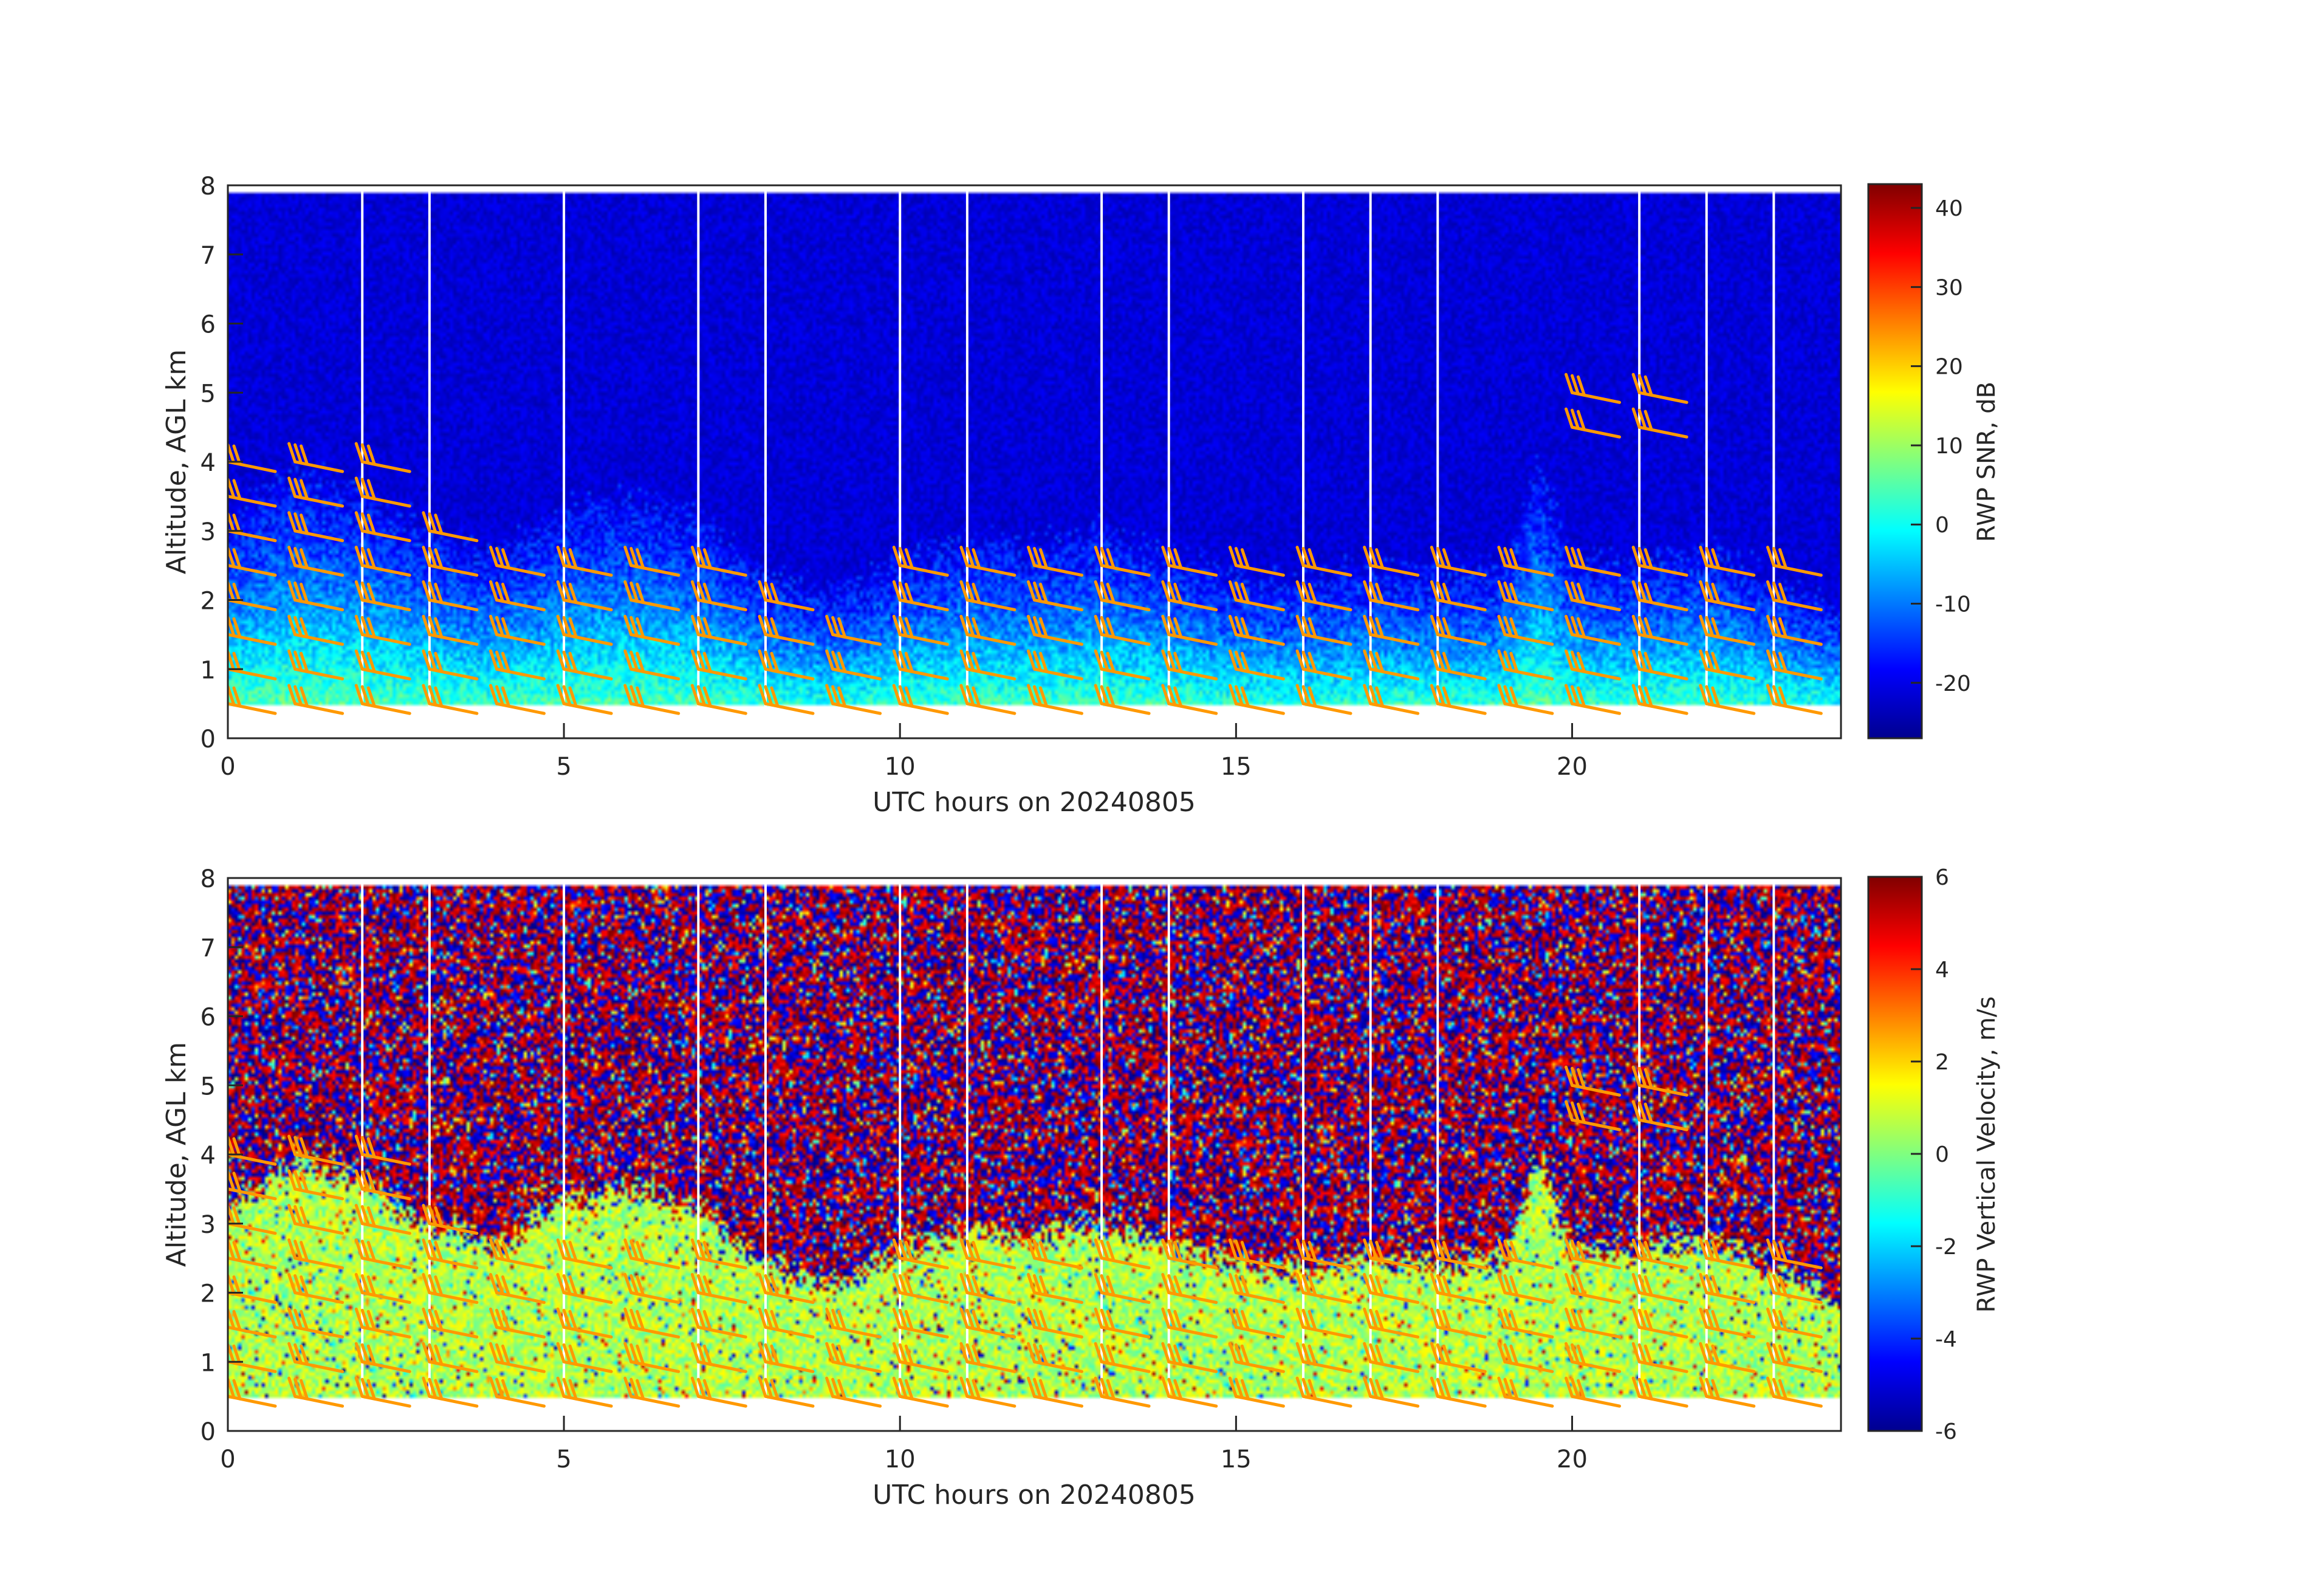  What do you see at coordinates (208, 1294) in the screenshot?
I see `y-tick-label: 2` at bounding box center [208, 1294].